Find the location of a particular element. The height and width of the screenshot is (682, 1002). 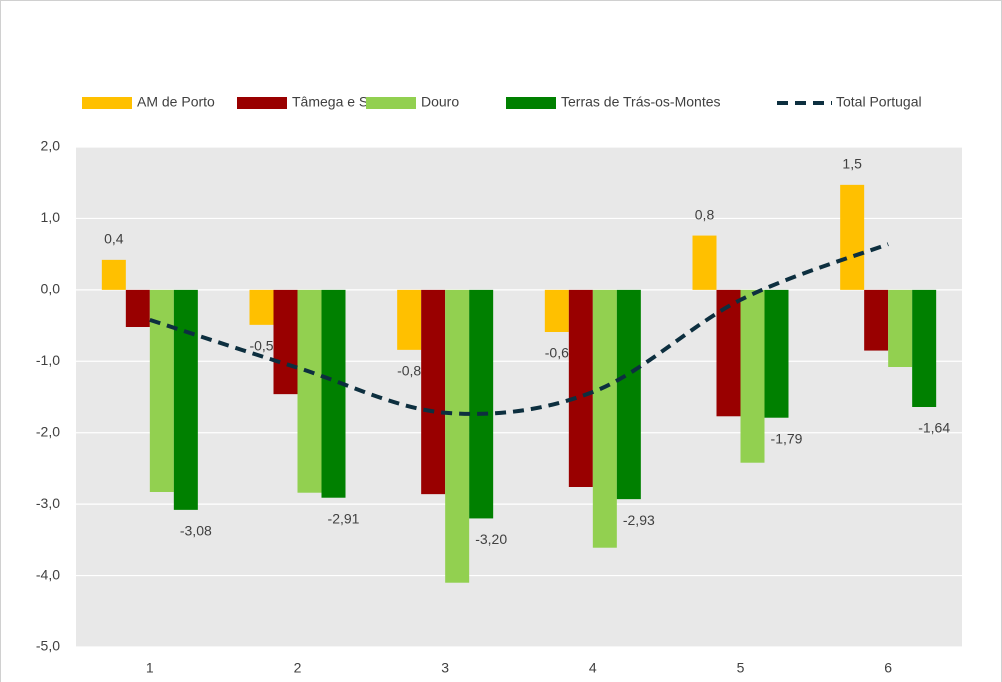

data-label: 0,8 is located at coordinates (705, 214).